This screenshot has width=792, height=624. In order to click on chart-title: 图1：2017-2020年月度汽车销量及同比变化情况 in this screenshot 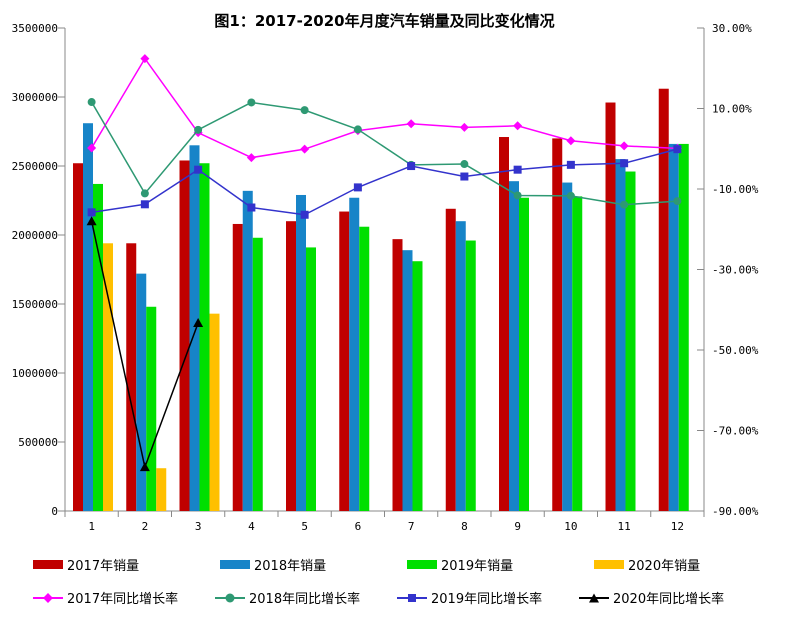, I will do `click(384, 21)`.